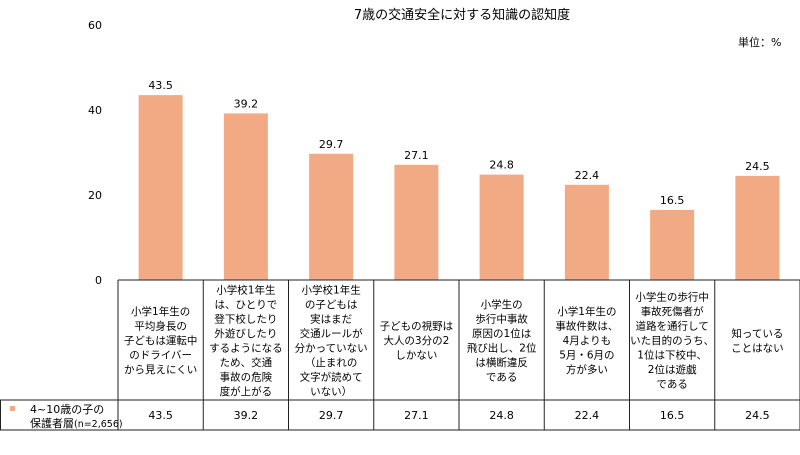 This screenshot has width=800, height=455. I want to click on category-label-line: 小学生の歩行中, so click(672, 297).